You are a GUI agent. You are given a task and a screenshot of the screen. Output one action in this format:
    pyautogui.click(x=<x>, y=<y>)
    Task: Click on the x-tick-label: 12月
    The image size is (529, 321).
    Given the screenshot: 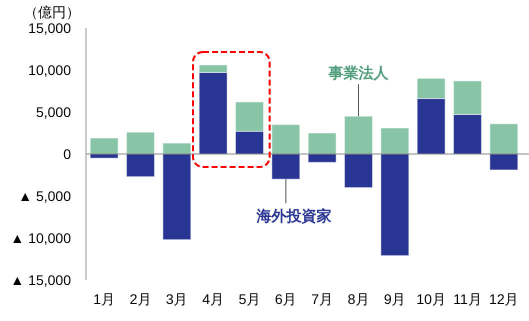 What is the action you would take?
    pyautogui.click(x=504, y=299)
    